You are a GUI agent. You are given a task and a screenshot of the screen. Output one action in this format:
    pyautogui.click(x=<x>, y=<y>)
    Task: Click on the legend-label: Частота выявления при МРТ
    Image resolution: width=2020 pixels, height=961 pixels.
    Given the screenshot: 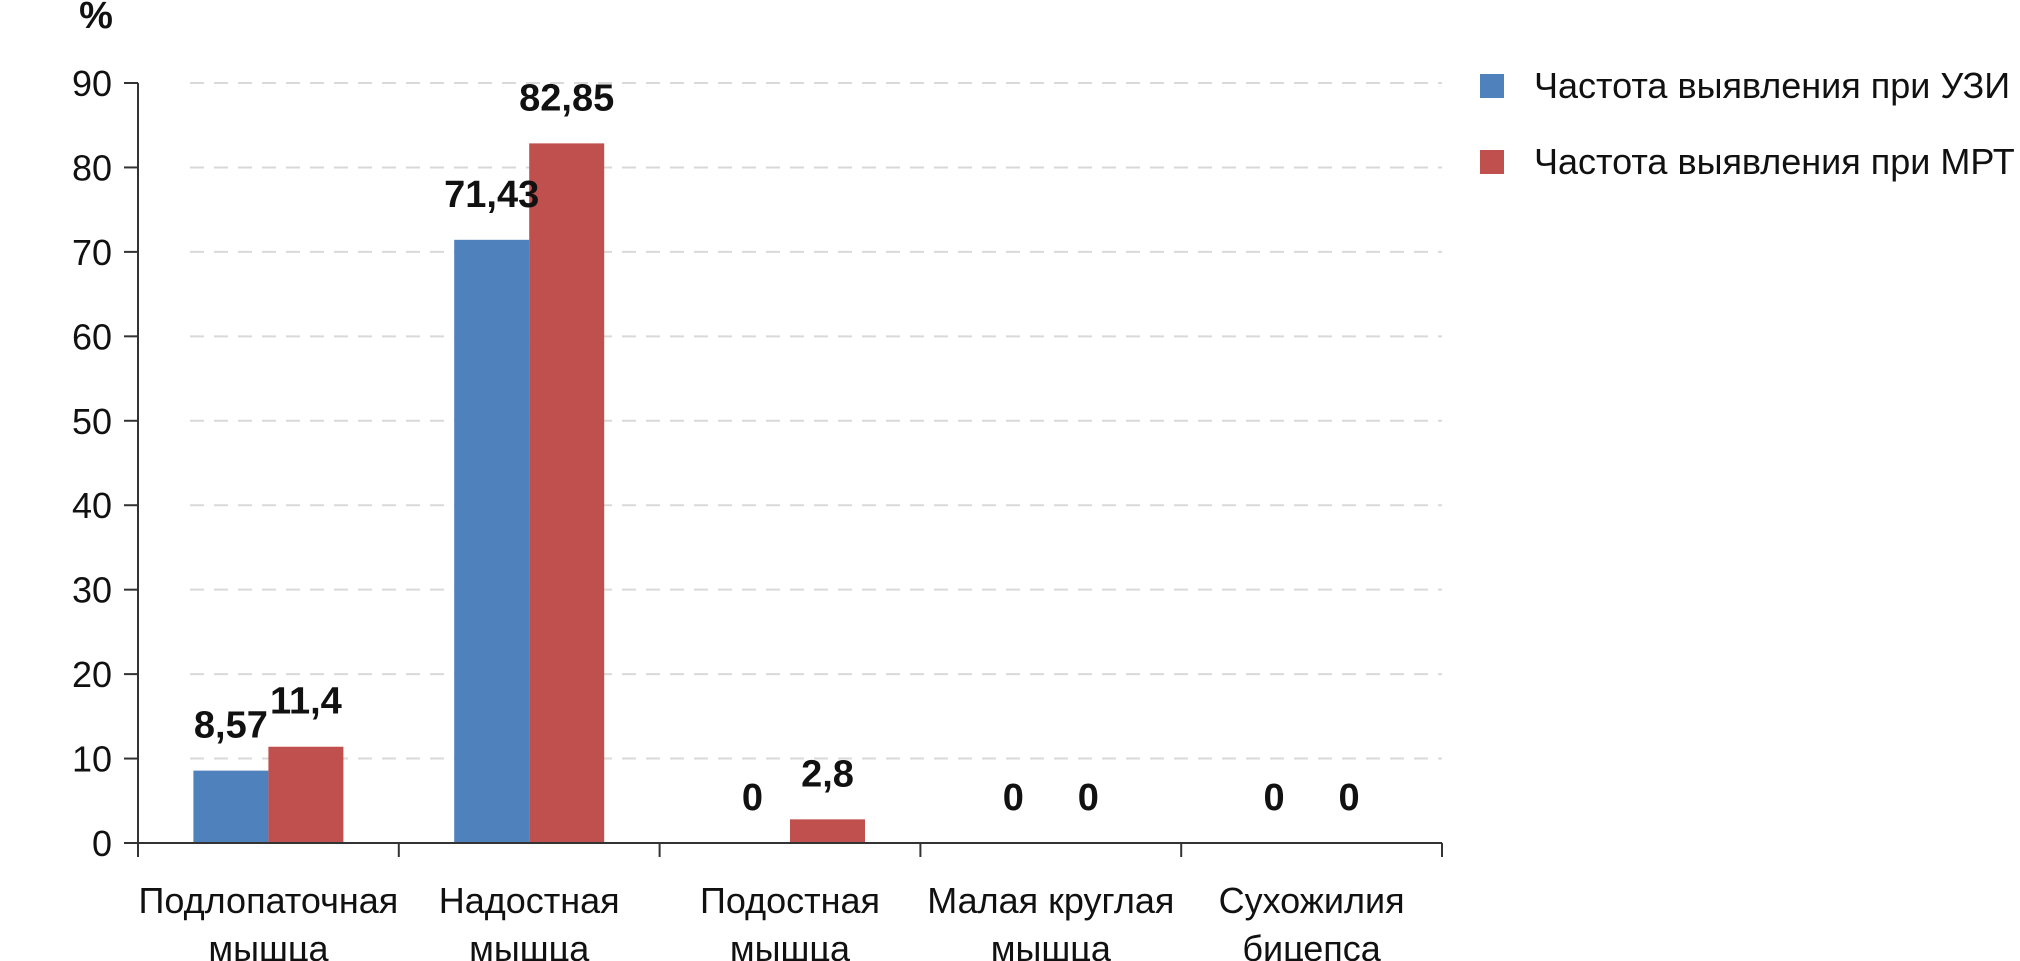 What is the action you would take?
    pyautogui.click(x=1774, y=161)
    